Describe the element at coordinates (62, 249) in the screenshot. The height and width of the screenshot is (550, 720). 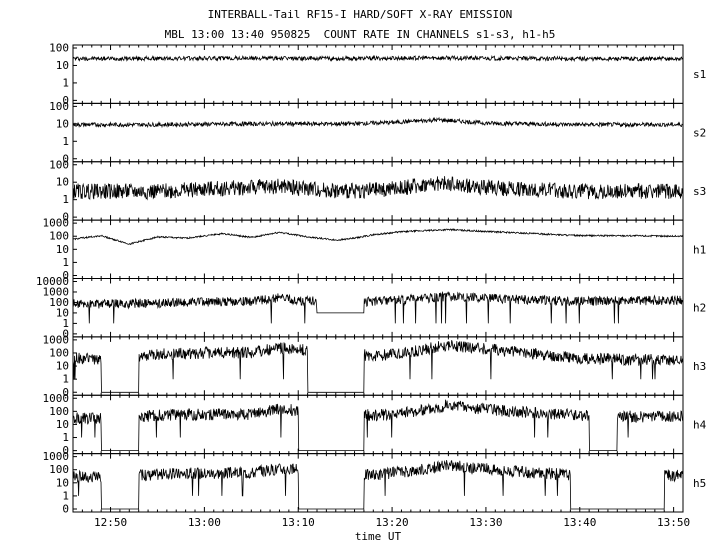
I see `y-tick-label-h1: 10` at that location.